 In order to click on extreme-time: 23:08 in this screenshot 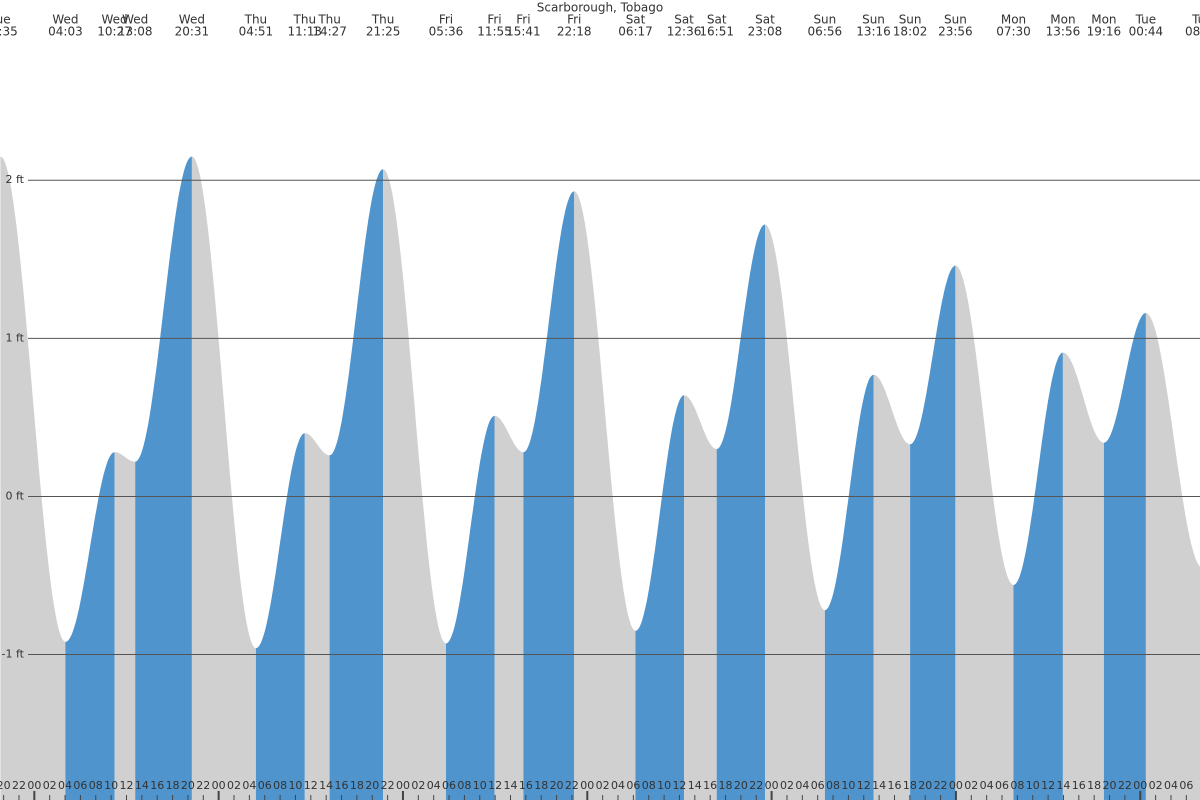, I will do `click(765, 32)`.